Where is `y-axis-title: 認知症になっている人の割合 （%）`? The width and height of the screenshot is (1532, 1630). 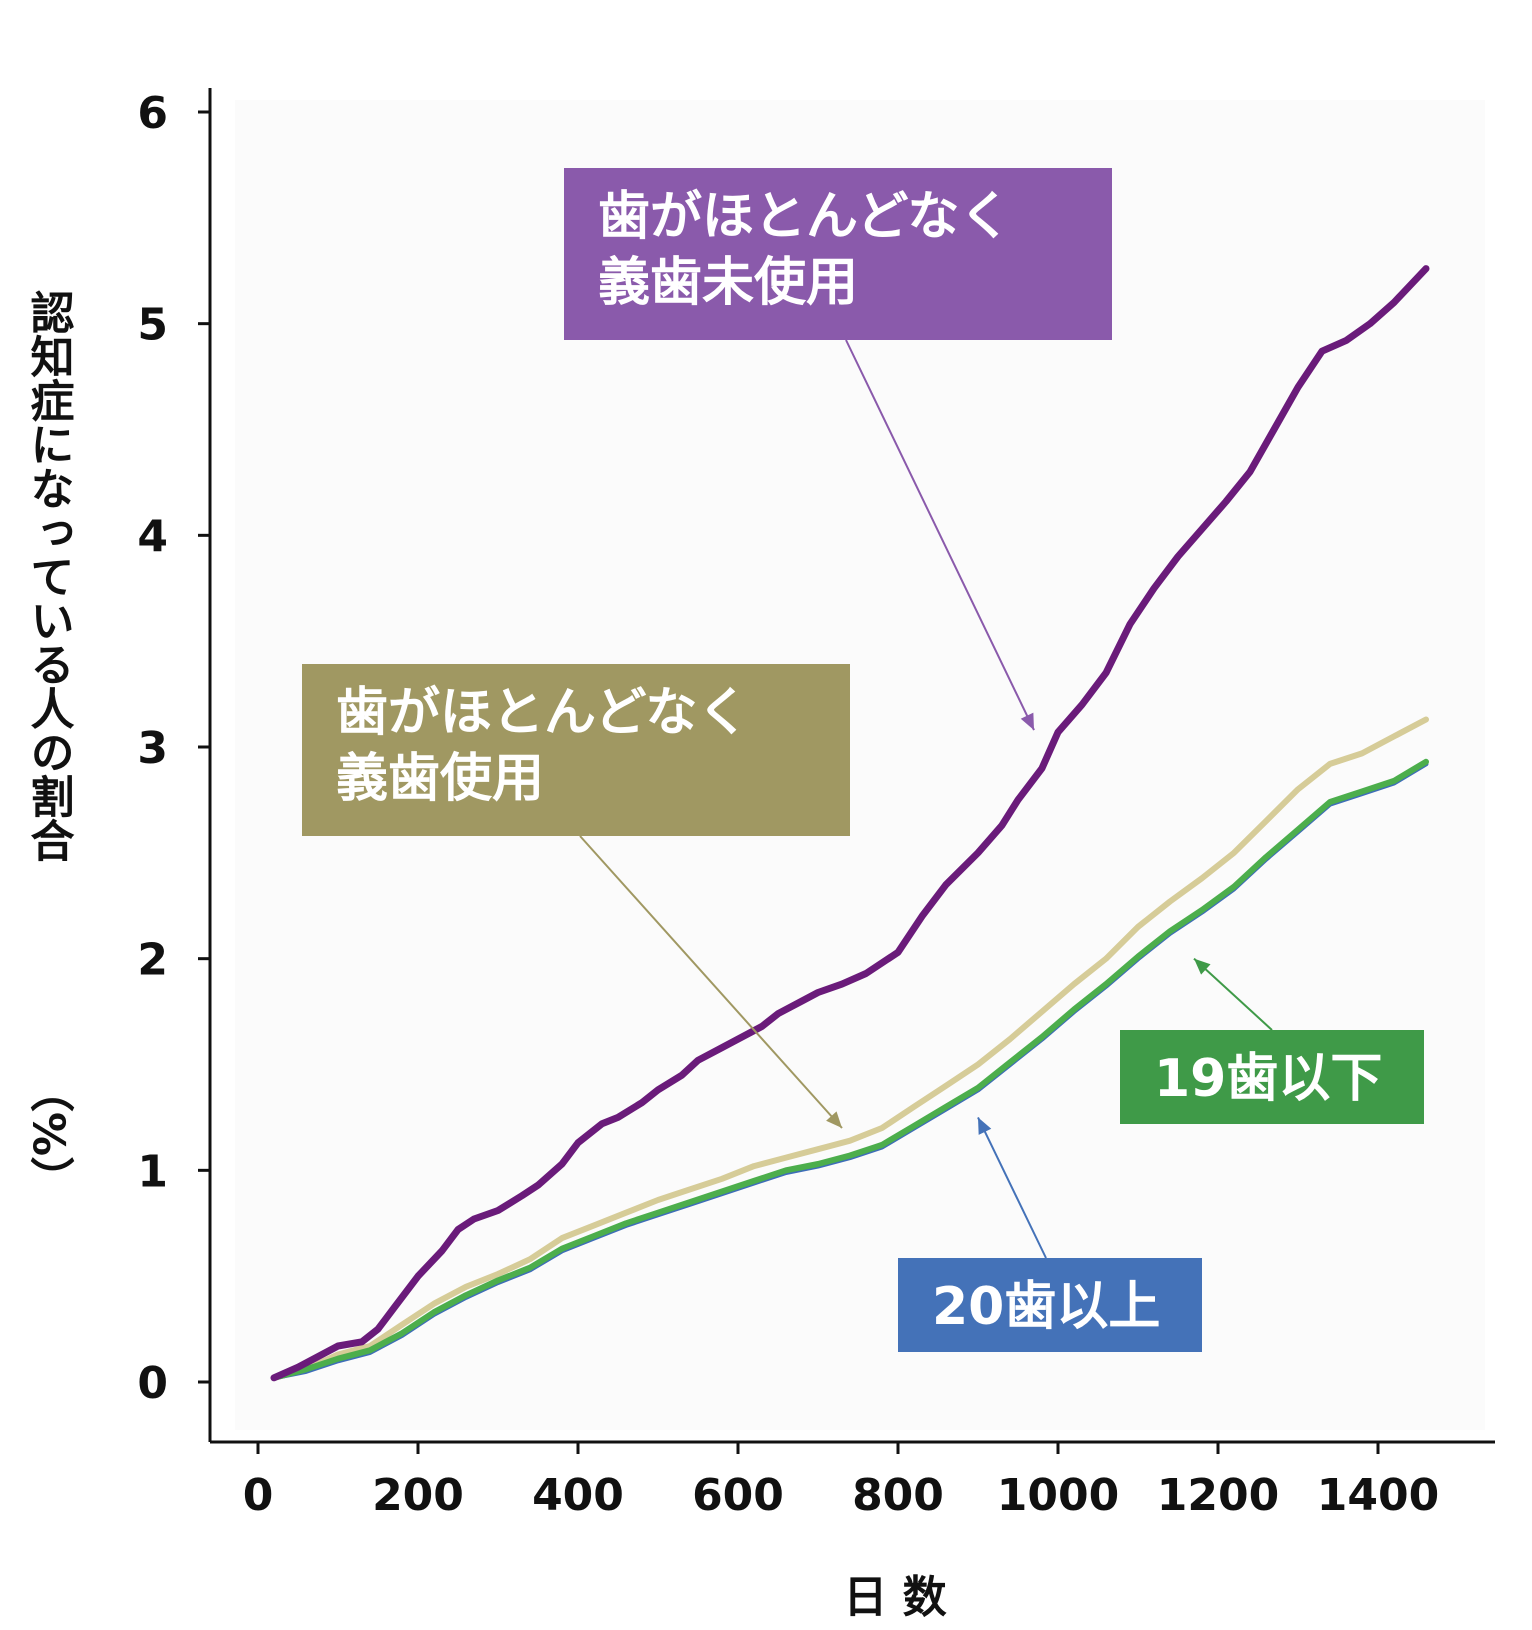 y-axis-title: 認知症になっている人の割合 （%） is located at coordinates (49, 745).